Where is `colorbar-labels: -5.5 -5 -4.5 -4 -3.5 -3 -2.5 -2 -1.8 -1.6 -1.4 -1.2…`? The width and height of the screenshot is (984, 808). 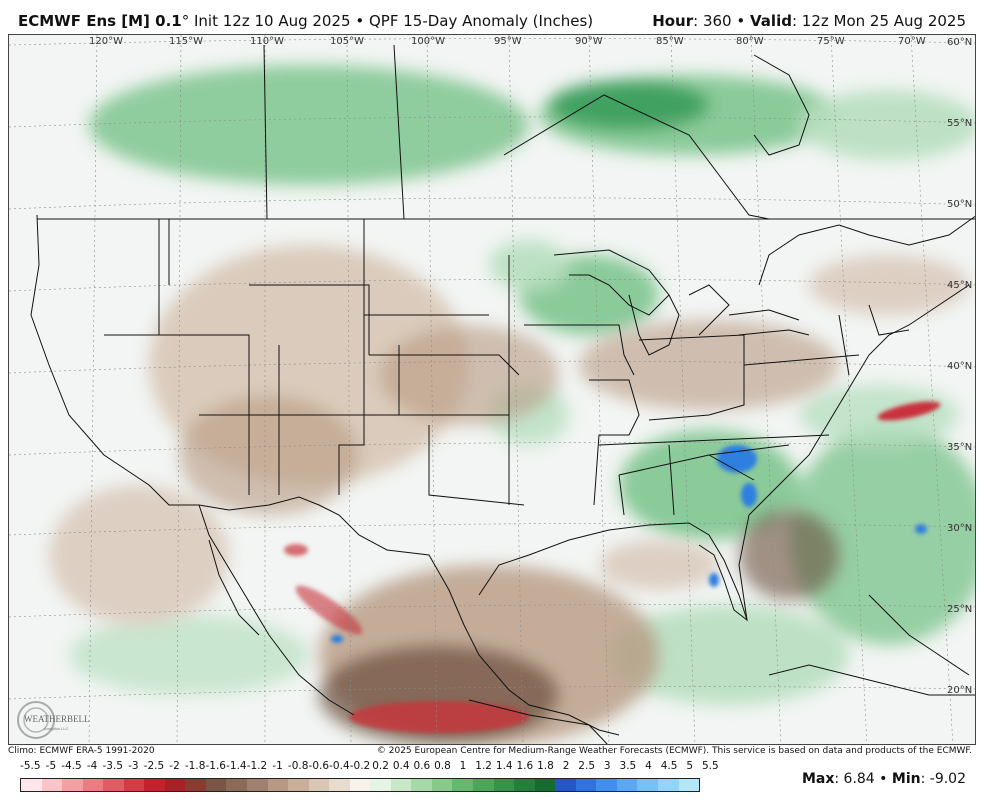
colorbar-labels: -5.5 -5 -4.5 -4 -3.5 -3 -2.5 -2 -1.8 -1.6 -1.4 -1.2… is located at coordinates (369, 768).